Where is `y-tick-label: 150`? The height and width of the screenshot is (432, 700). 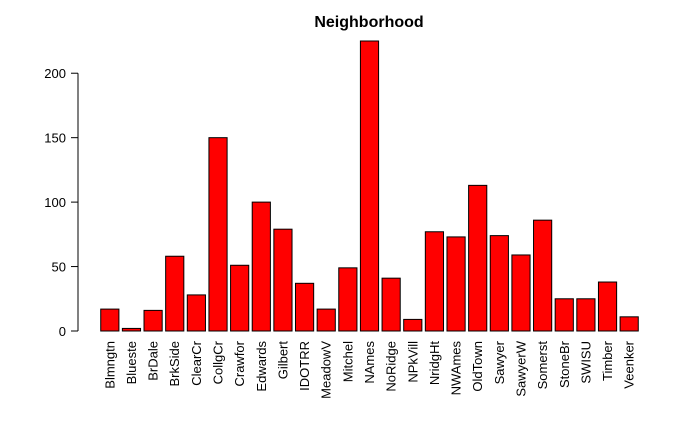
y-tick-label: 150 is located at coordinates (55, 138).